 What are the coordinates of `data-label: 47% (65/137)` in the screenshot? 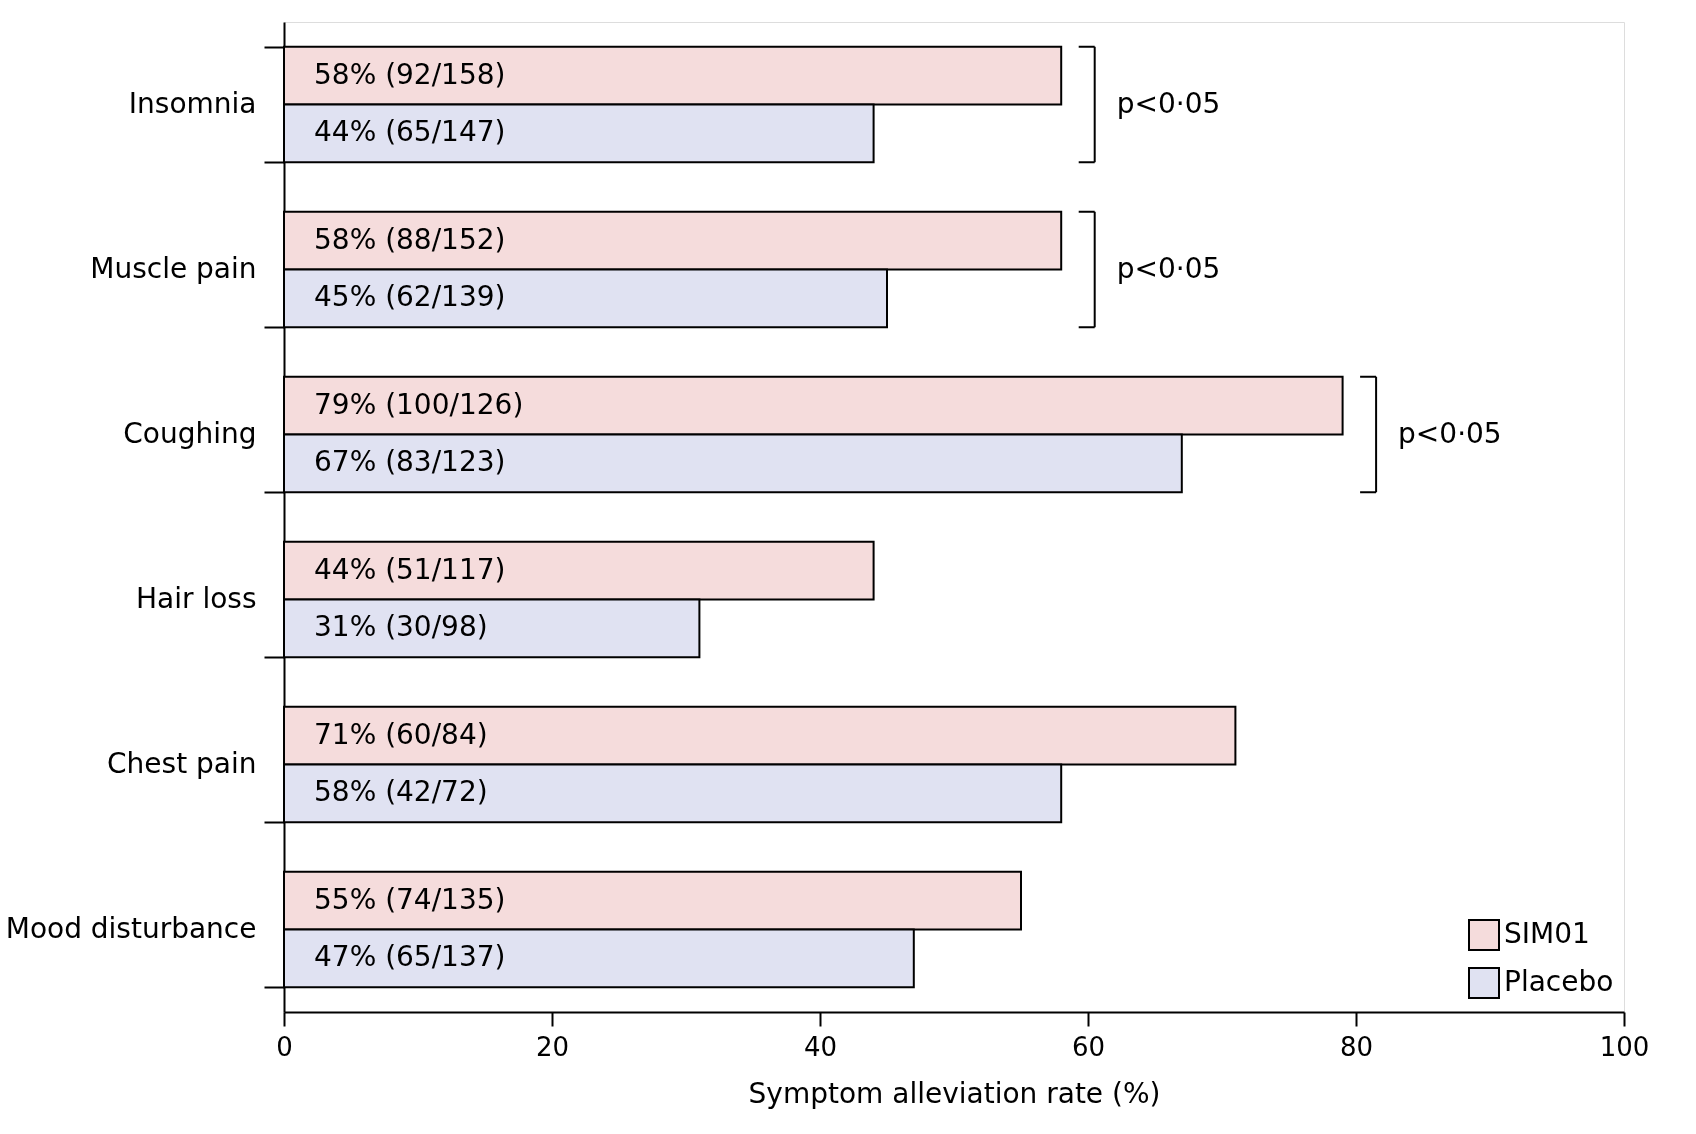 It's located at (410, 957).